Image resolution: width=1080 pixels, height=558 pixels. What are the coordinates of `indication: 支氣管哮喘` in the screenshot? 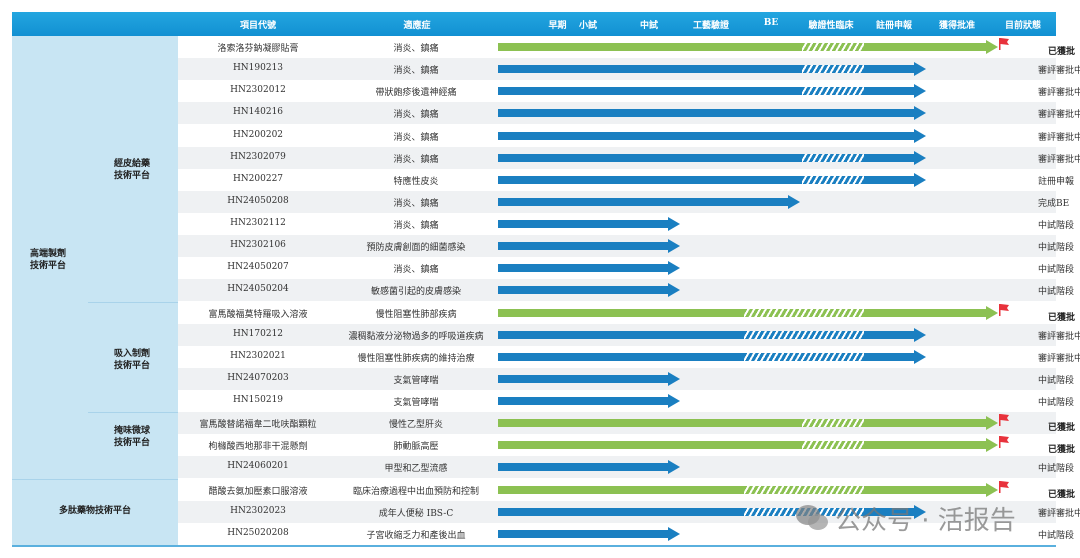 It's located at (416, 403).